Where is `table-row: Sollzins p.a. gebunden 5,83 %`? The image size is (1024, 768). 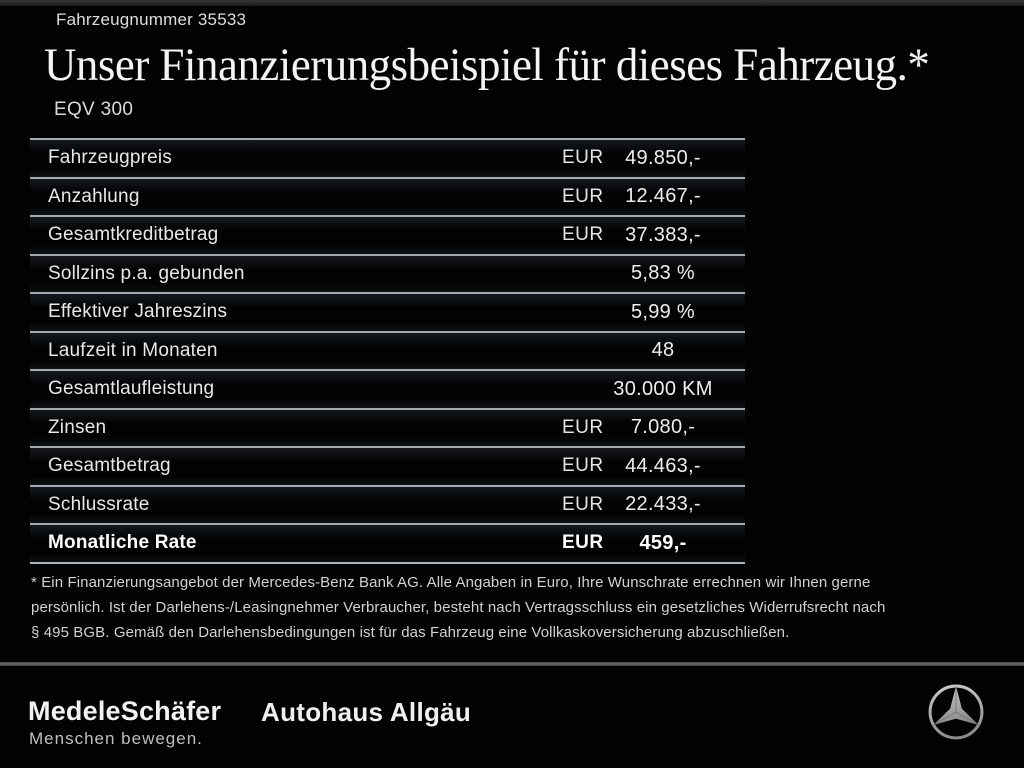
table-row: Sollzins p.a. gebunden 5,83 % is located at coordinates (387, 273).